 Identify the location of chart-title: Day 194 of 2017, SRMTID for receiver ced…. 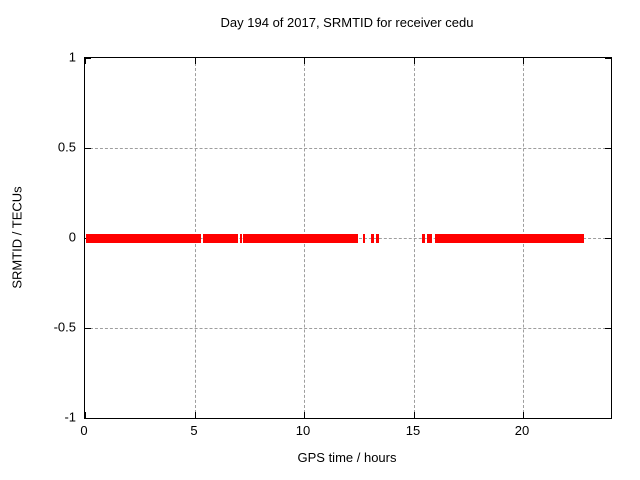
(347, 22).